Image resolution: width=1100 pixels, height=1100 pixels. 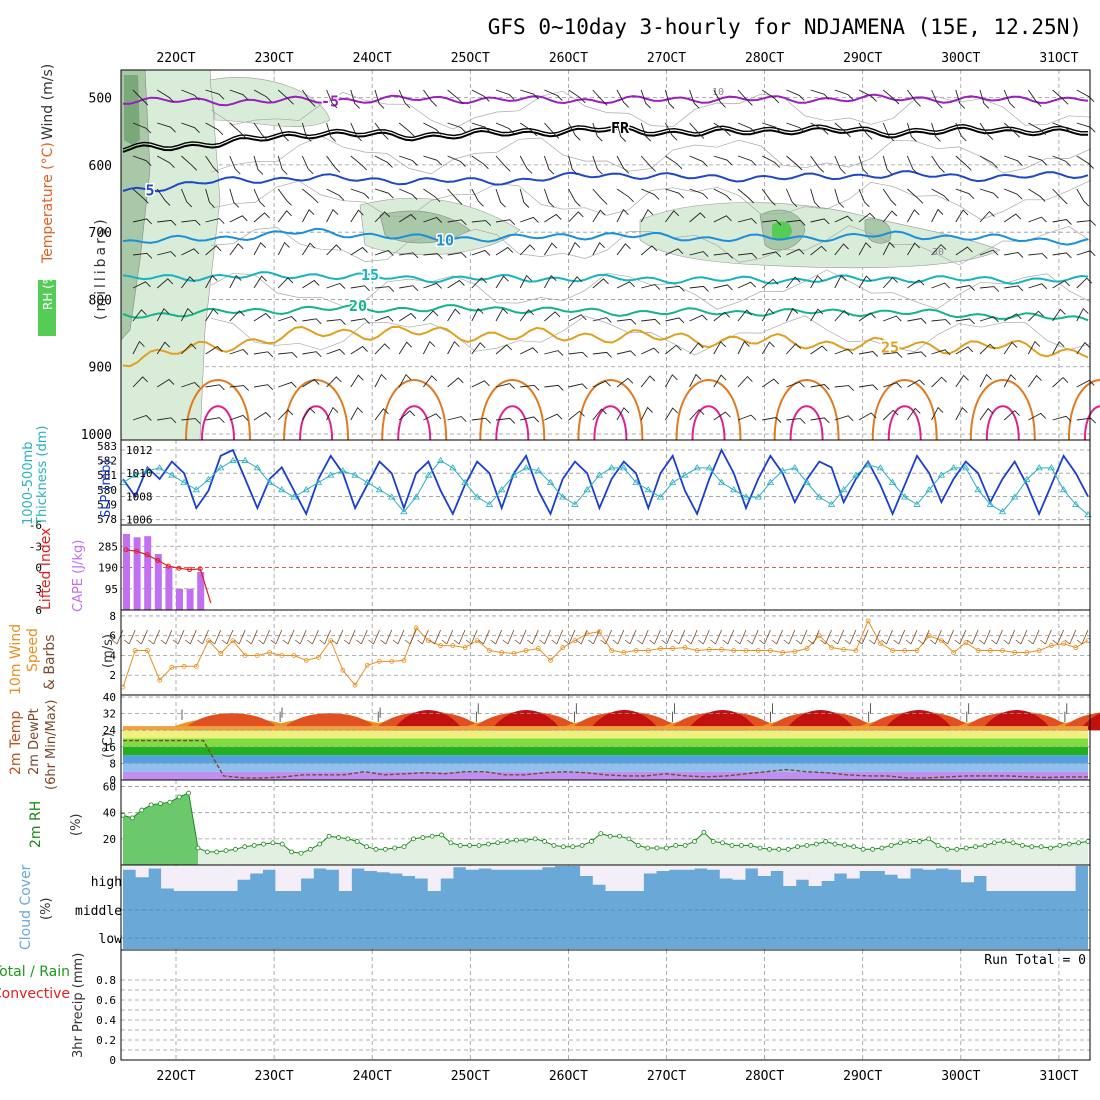 What do you see at coordinates (139, 450) in the screenshot?
I see `slp-tick: 1012` at bounding box center [139, 450].